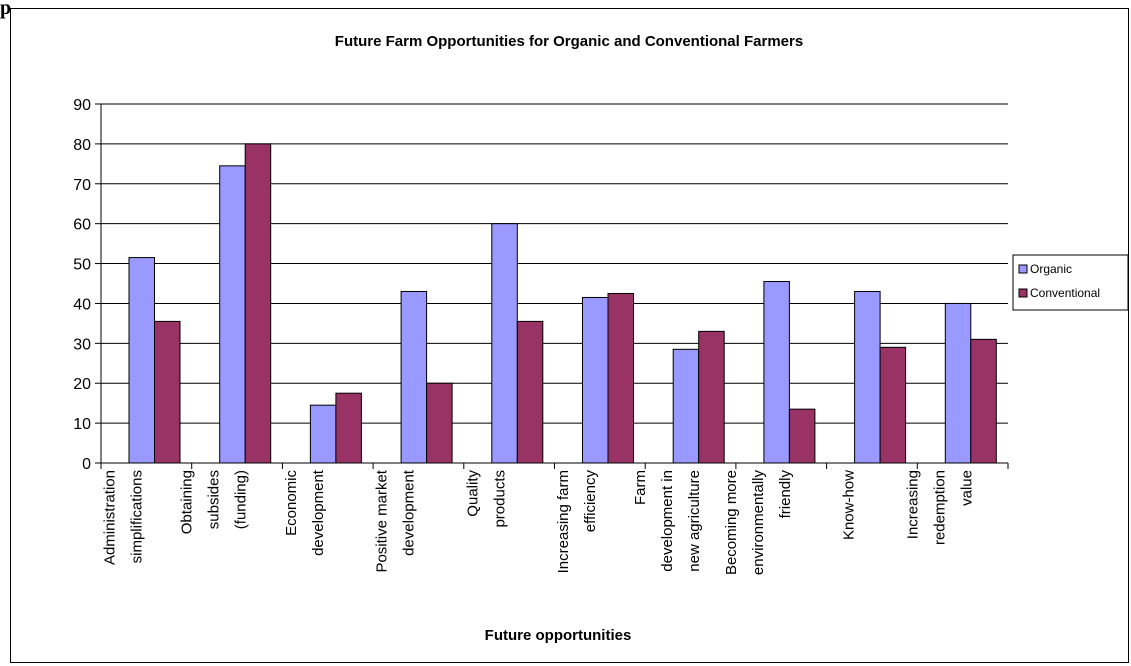 Image resolution: width=1131 pixels, height=666 pixels. I want to click on y-tick-label: 20, so click(82, 384).